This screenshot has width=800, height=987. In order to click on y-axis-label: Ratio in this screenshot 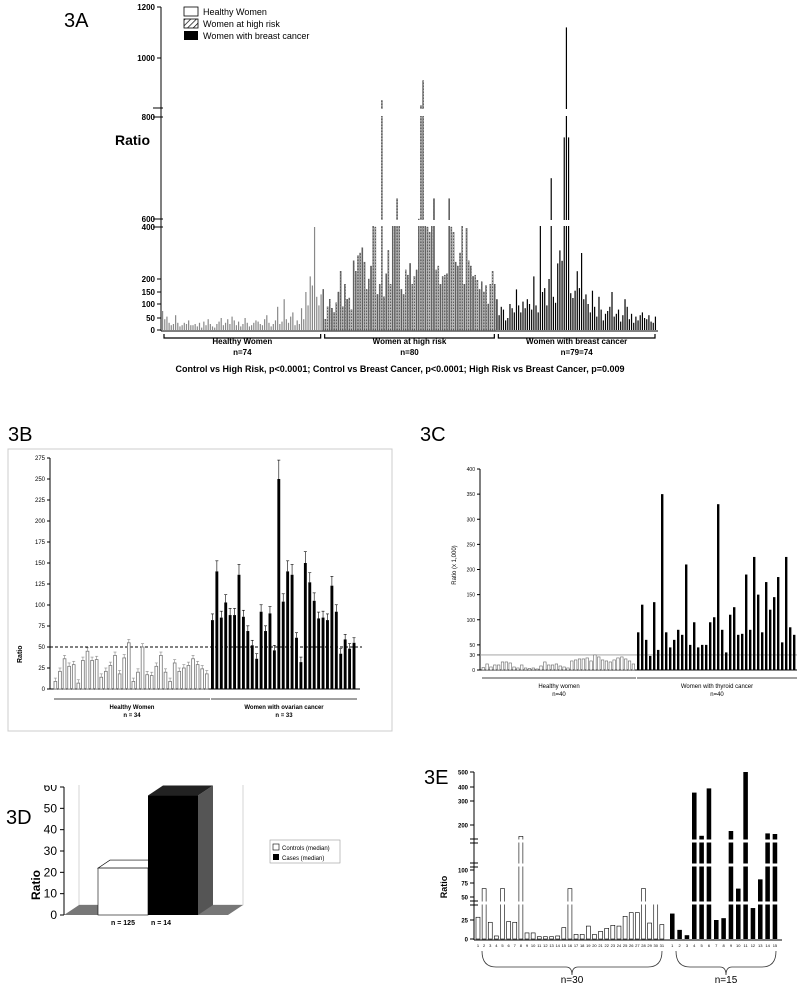, I will do `click(444, 886)`.